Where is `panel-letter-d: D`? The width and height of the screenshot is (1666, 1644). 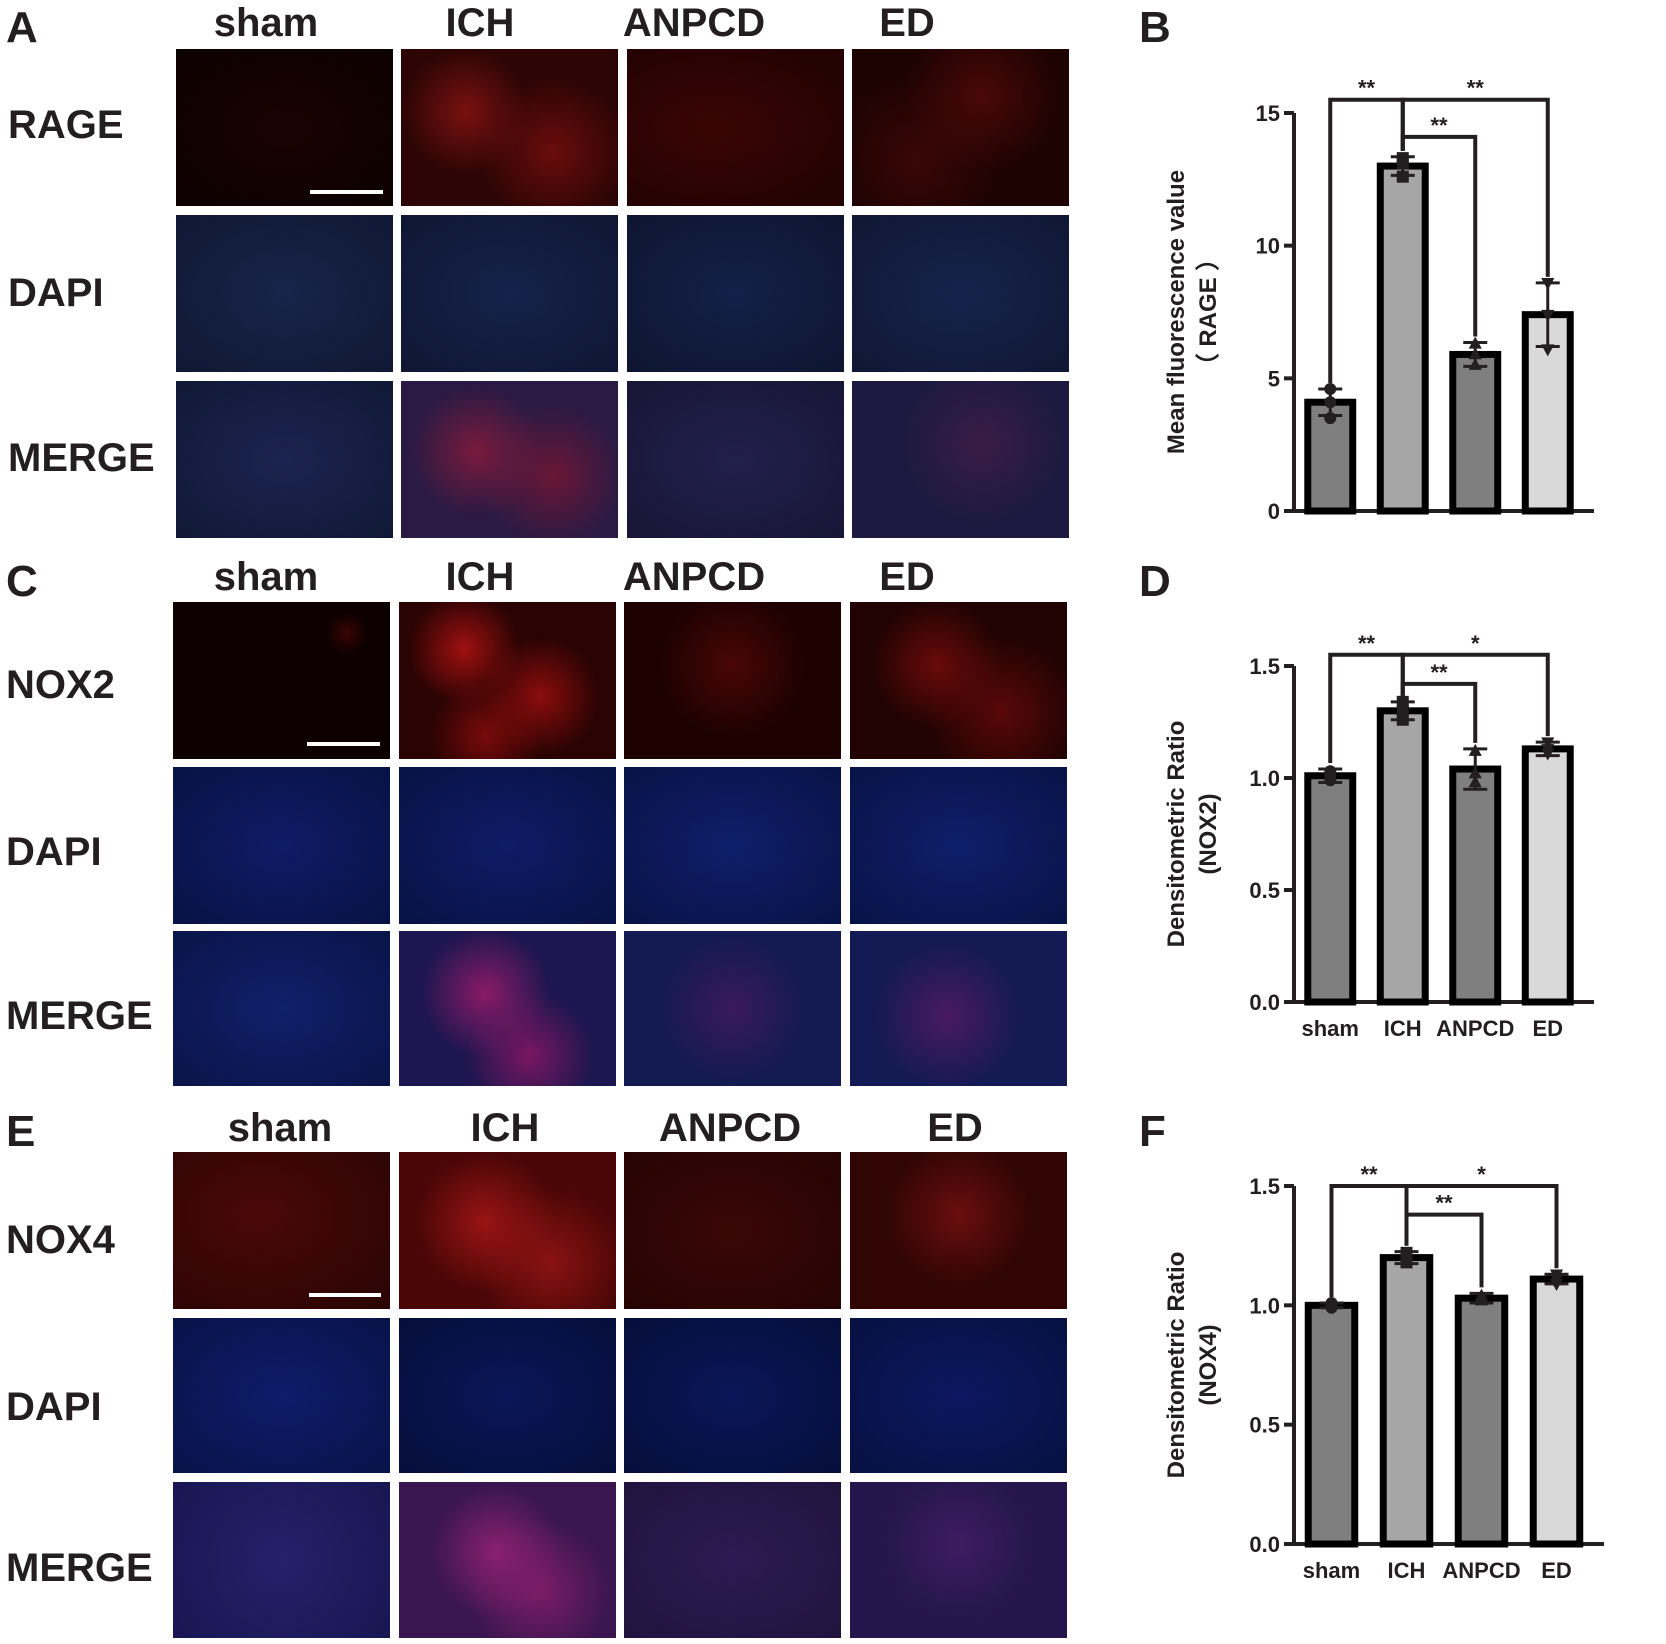
panel-letter-d: D is located at coordinates (1155, 581).